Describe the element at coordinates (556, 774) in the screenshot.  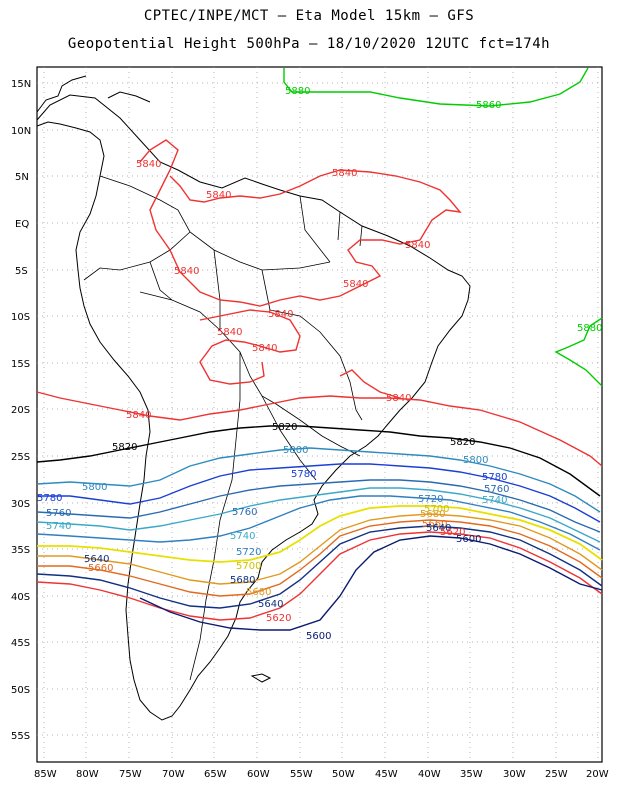
I see `lon-label: 25W` at that location.